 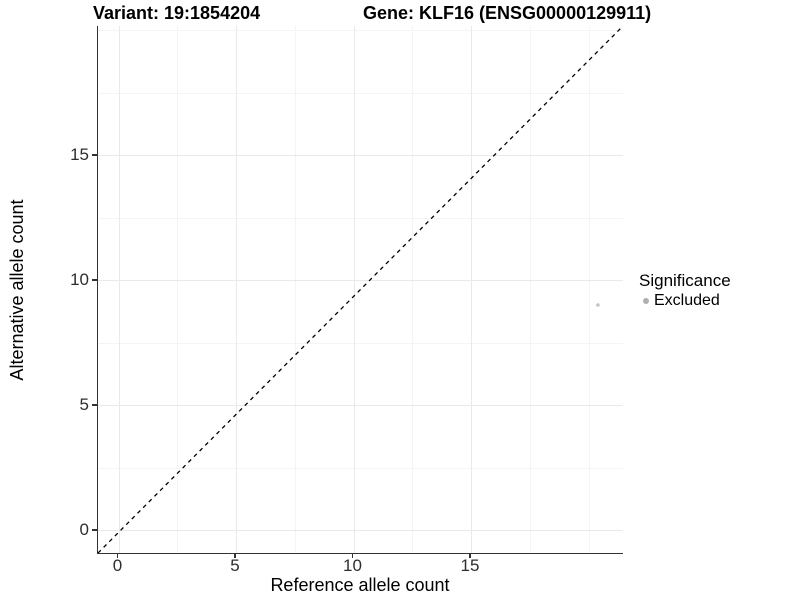 I want to click on x-tick-label: 5, so click(x=235, y=565).